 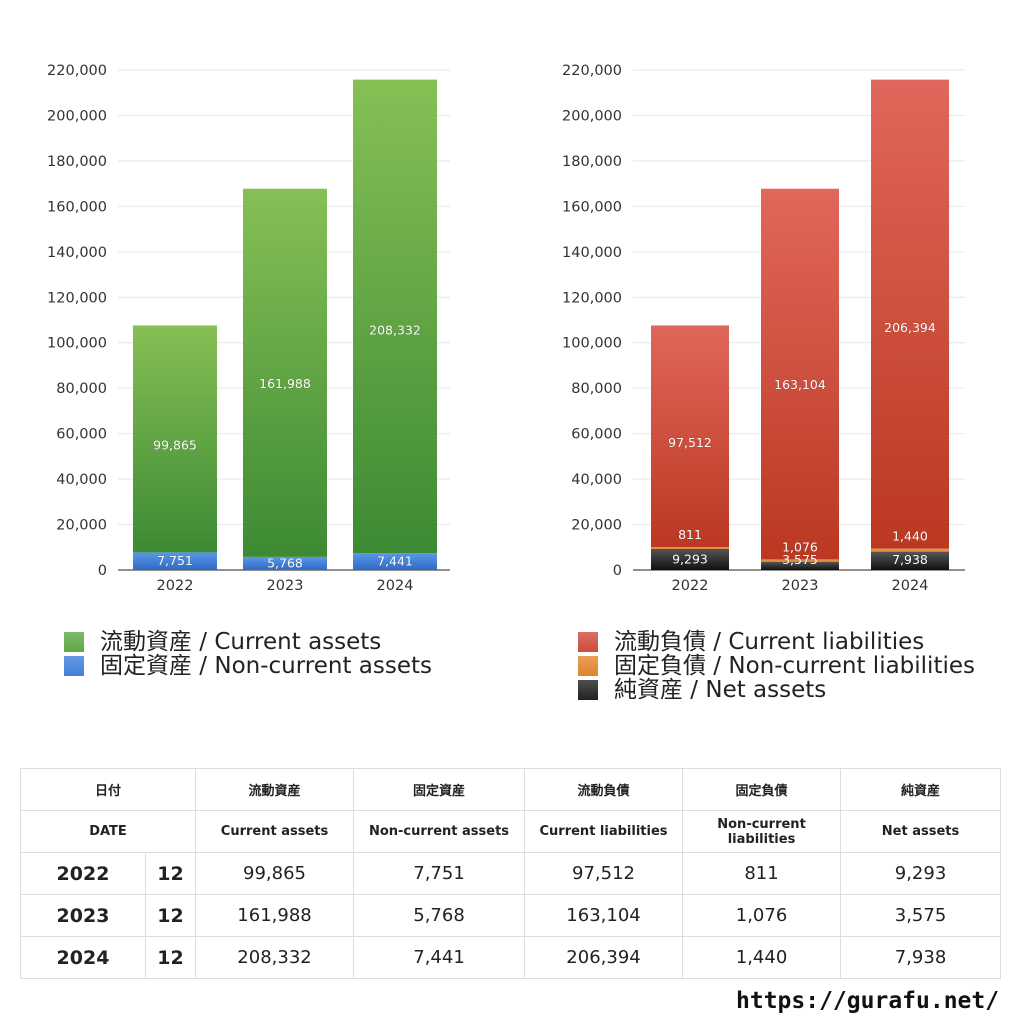 I want to click on legend-label: 固定負債 / Non-current liabilities, so click(x=794, y=666).